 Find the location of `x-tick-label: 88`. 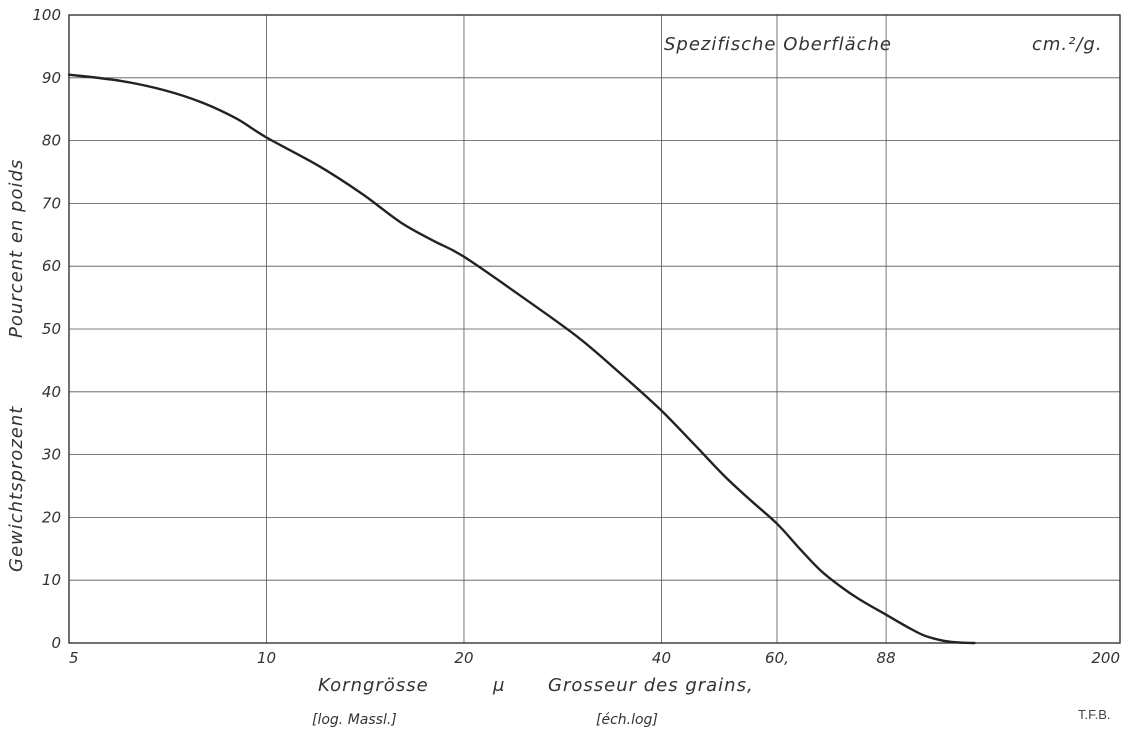

x-tick-label: 88 is located at coordinates (886, 658).